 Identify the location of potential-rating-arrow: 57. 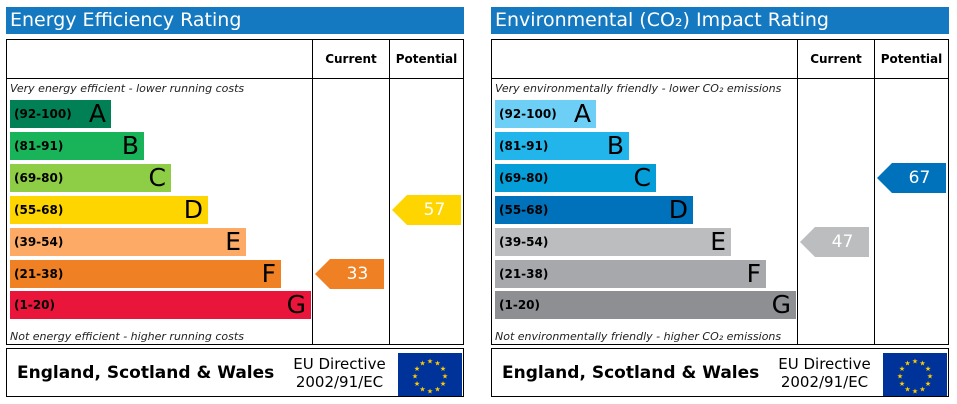
(426, 209).